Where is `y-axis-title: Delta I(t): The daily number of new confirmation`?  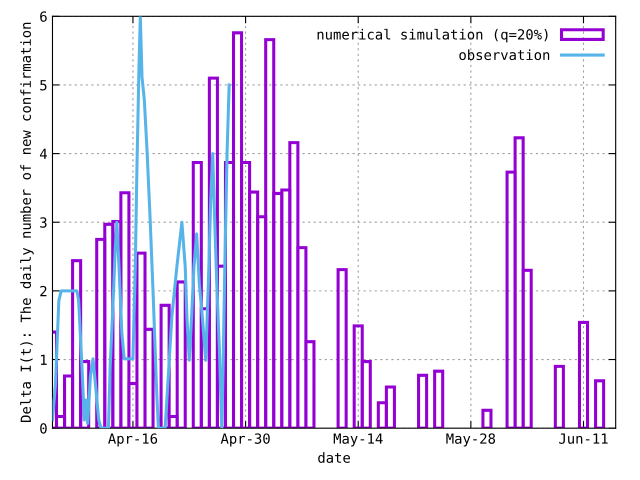
y-axis-title: Delta I(t): The daily number of new confirmation is located at coordinates (27, 222).